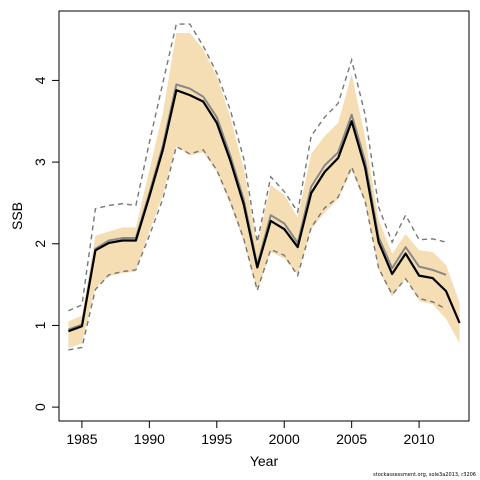  I want to click on y-tick-label: 2, so click(40, 244).